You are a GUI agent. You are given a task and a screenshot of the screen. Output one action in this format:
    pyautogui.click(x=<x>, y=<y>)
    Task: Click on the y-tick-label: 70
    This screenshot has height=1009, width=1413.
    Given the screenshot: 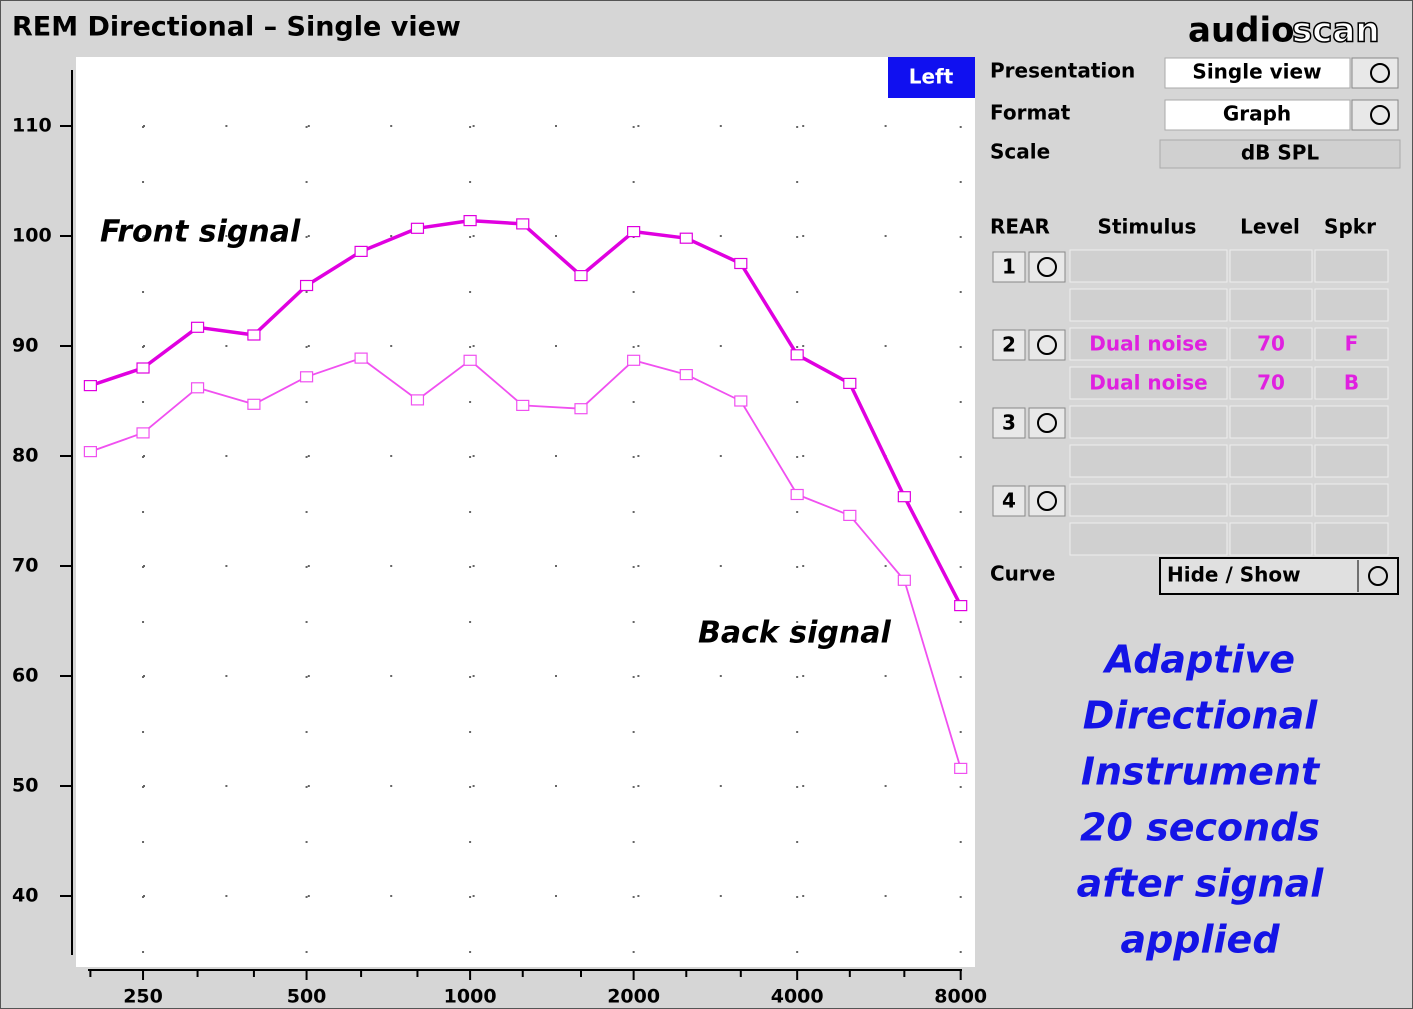 What is the action you would take?
    pyautogui.click(x=25, y=566)
    